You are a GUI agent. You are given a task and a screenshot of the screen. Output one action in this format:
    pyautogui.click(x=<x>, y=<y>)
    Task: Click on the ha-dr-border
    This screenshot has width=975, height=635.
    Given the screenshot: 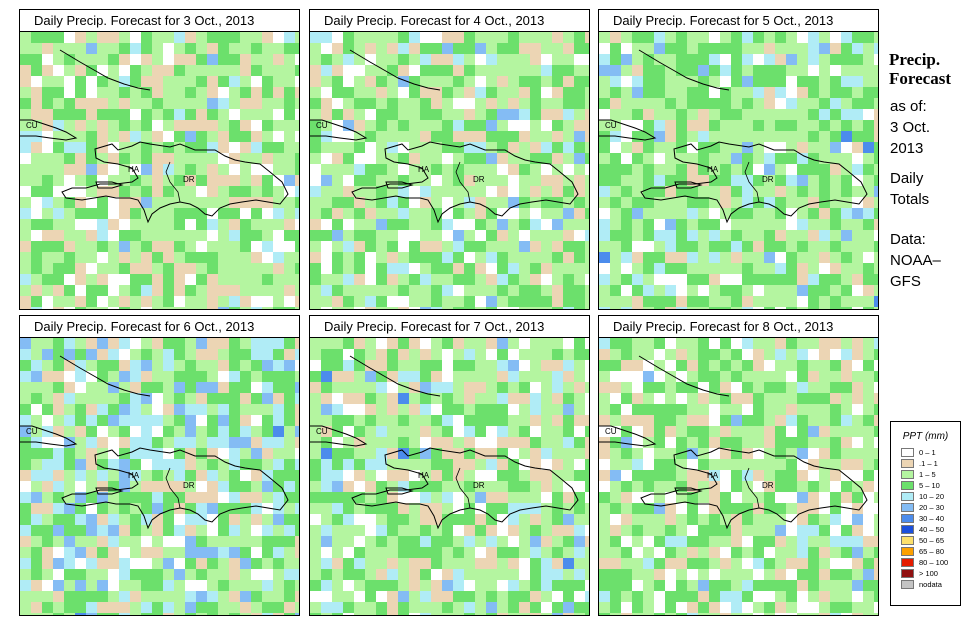 What is the action you would take?
    pyautogui.click(x=463, y=488)
    